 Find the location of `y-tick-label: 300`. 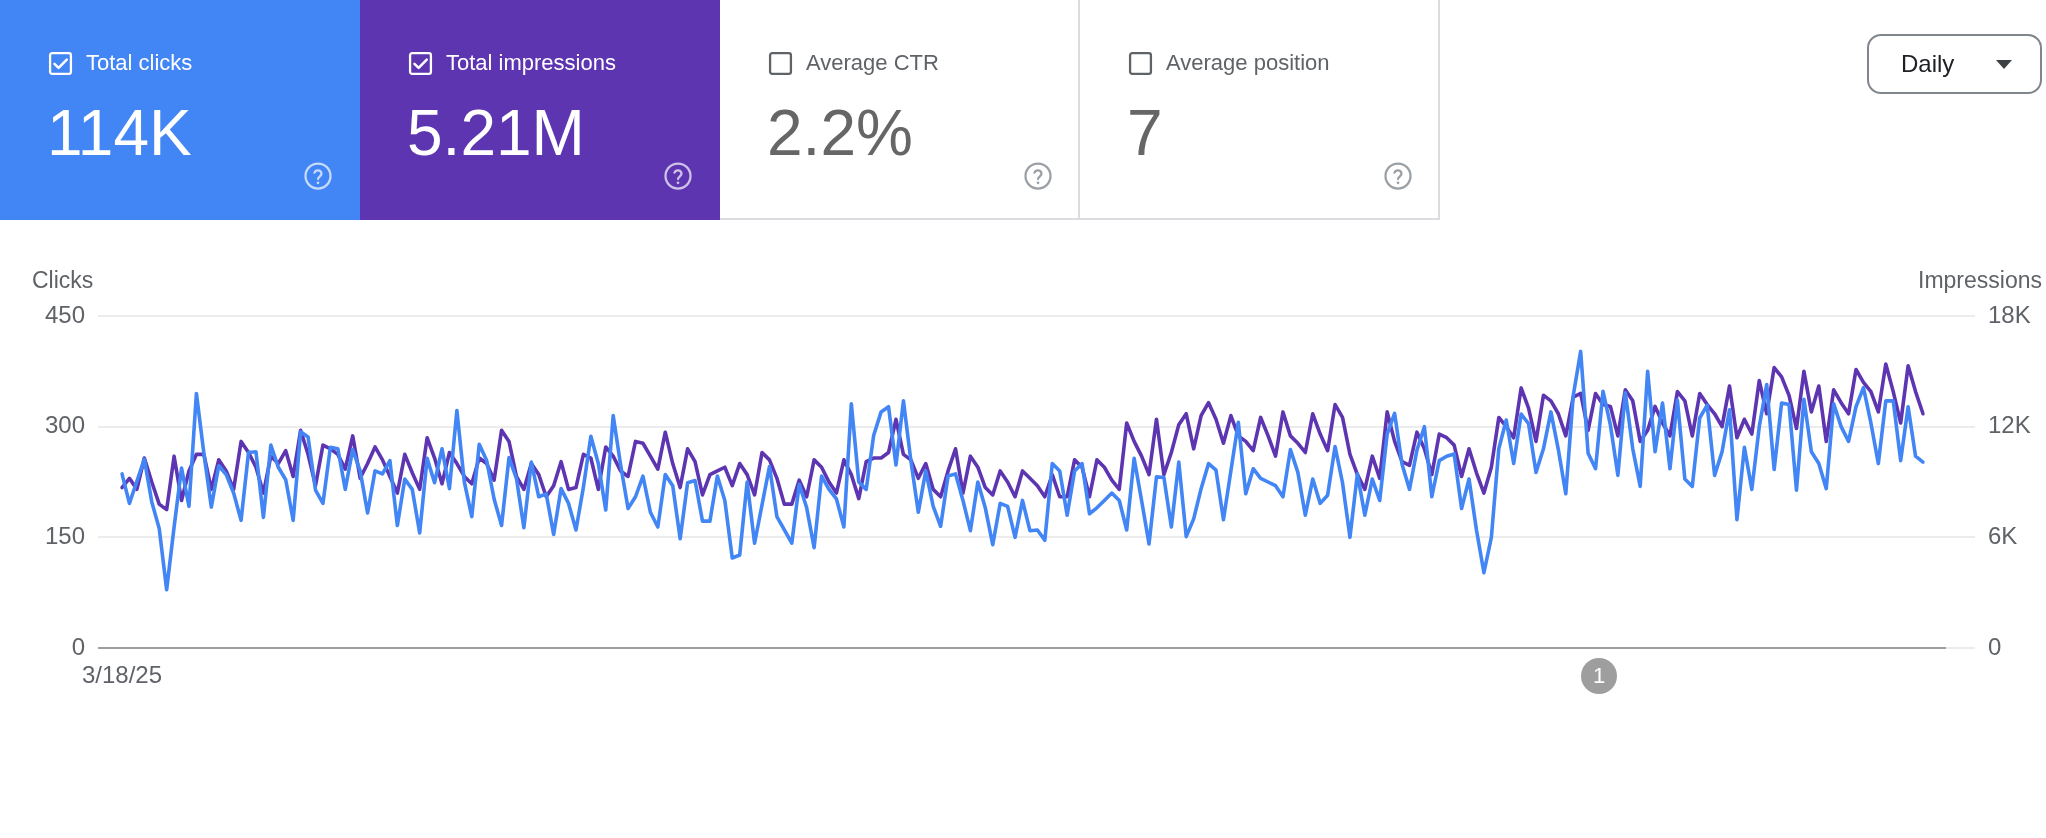

y-tick-label: 300 is located at coordinates (64, 425).